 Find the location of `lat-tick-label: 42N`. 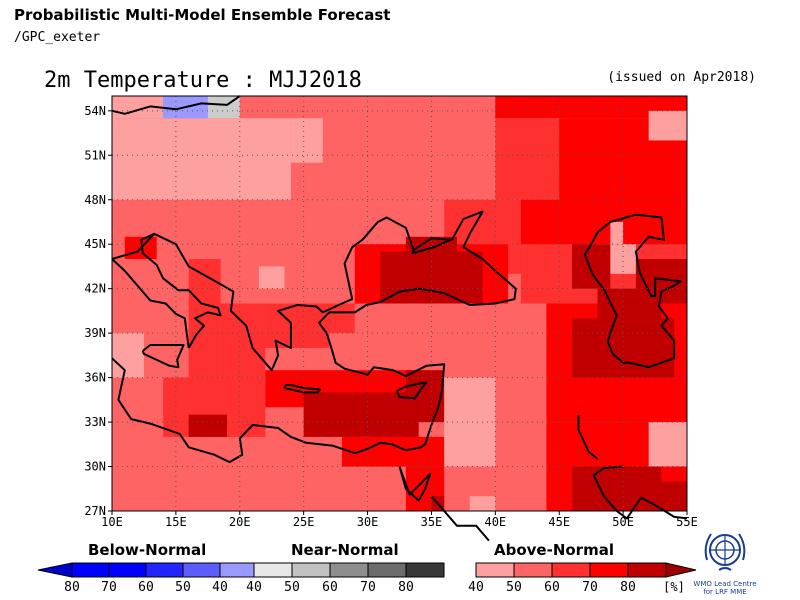

lat-tick-label: 42N is located at coordinates (95, 289).